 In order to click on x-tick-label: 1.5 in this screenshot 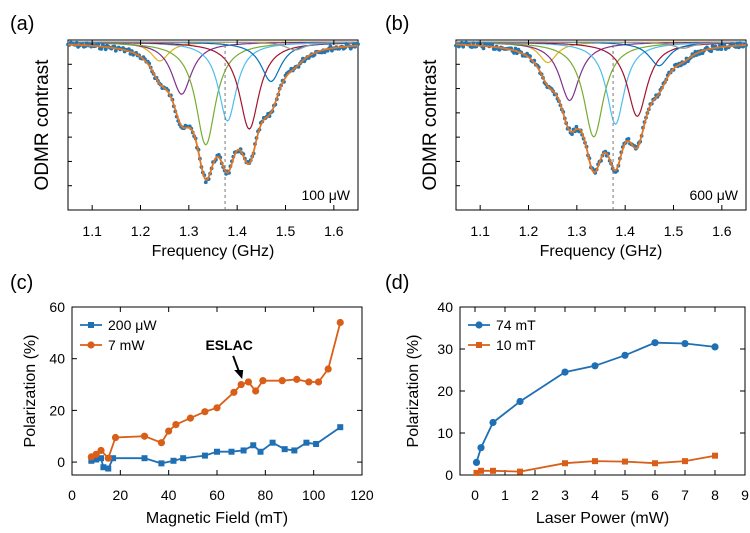, I will do `click(674, 231)`.